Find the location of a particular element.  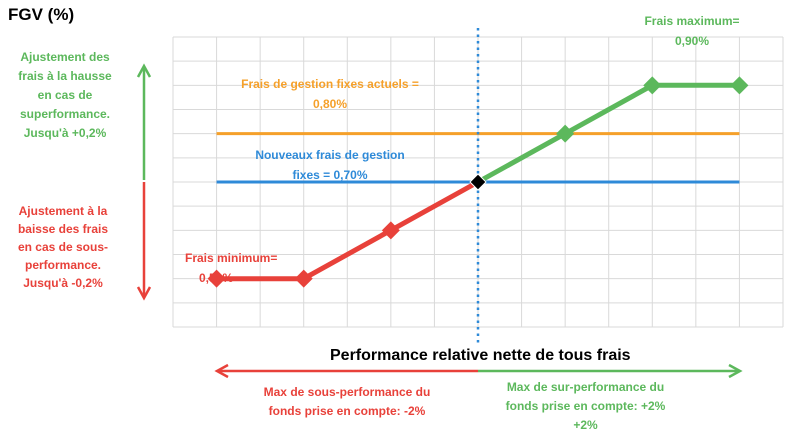

annotation-line: Ajustement à la is located at coordinates (63, 211).